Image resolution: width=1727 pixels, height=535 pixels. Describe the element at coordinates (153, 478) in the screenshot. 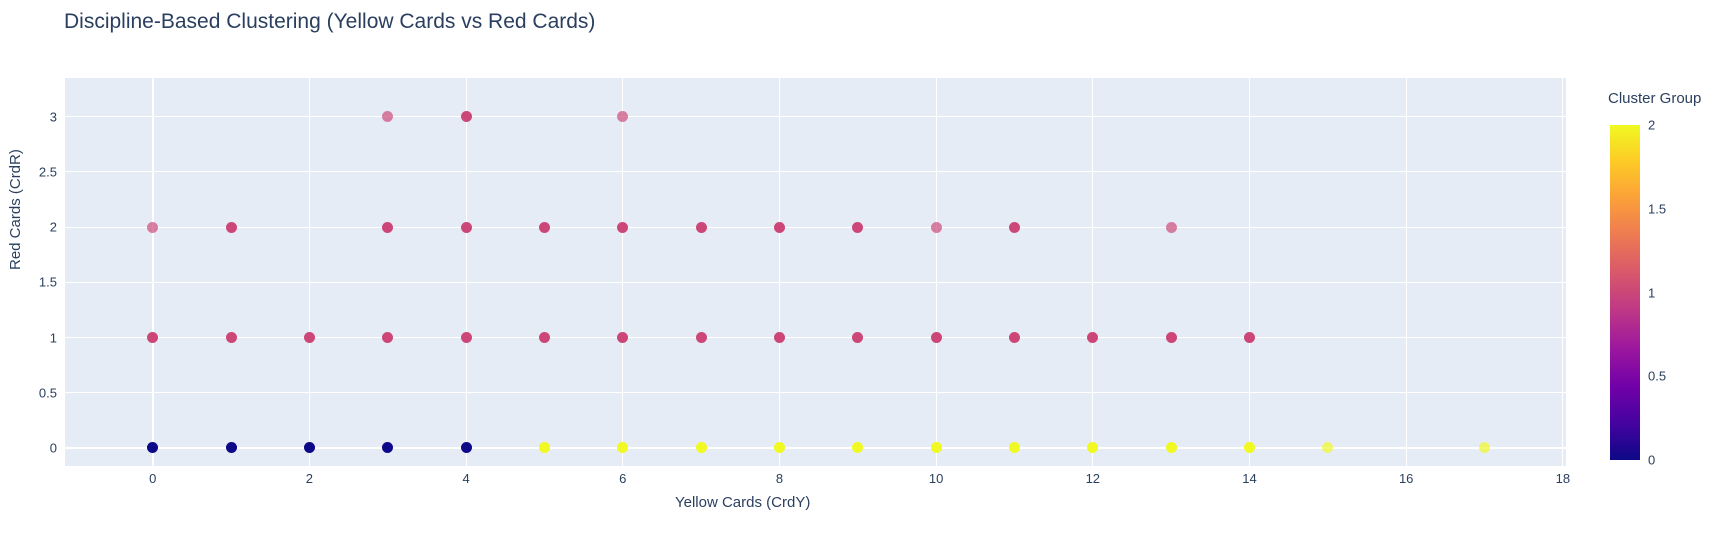

I see `x-tick-label: 0` at that location.